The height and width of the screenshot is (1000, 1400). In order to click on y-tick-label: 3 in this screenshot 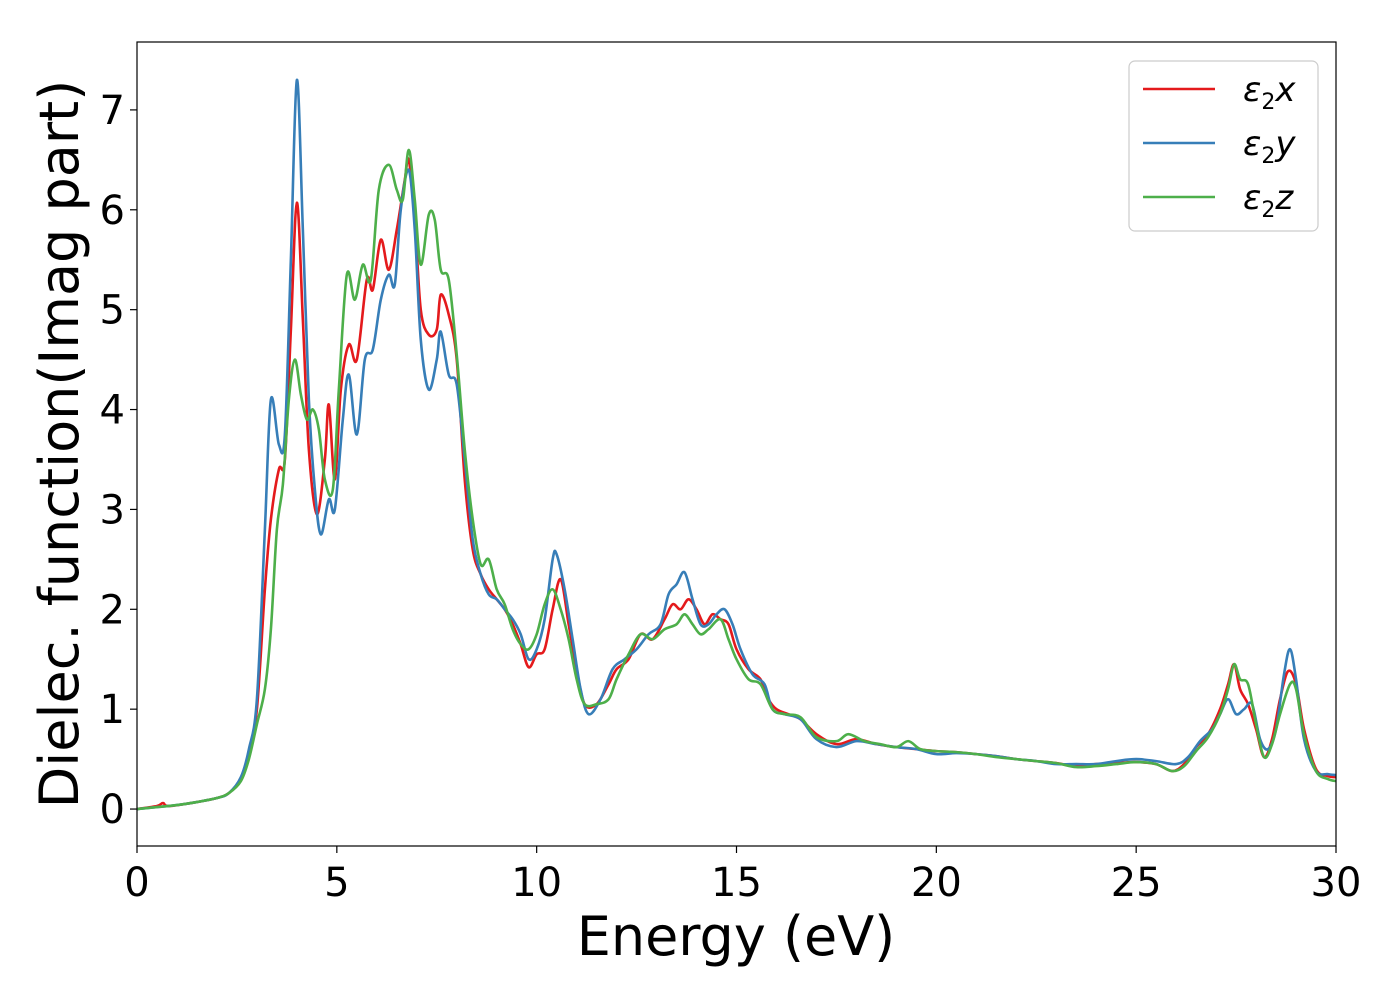, I will do `click(112, 510)`.